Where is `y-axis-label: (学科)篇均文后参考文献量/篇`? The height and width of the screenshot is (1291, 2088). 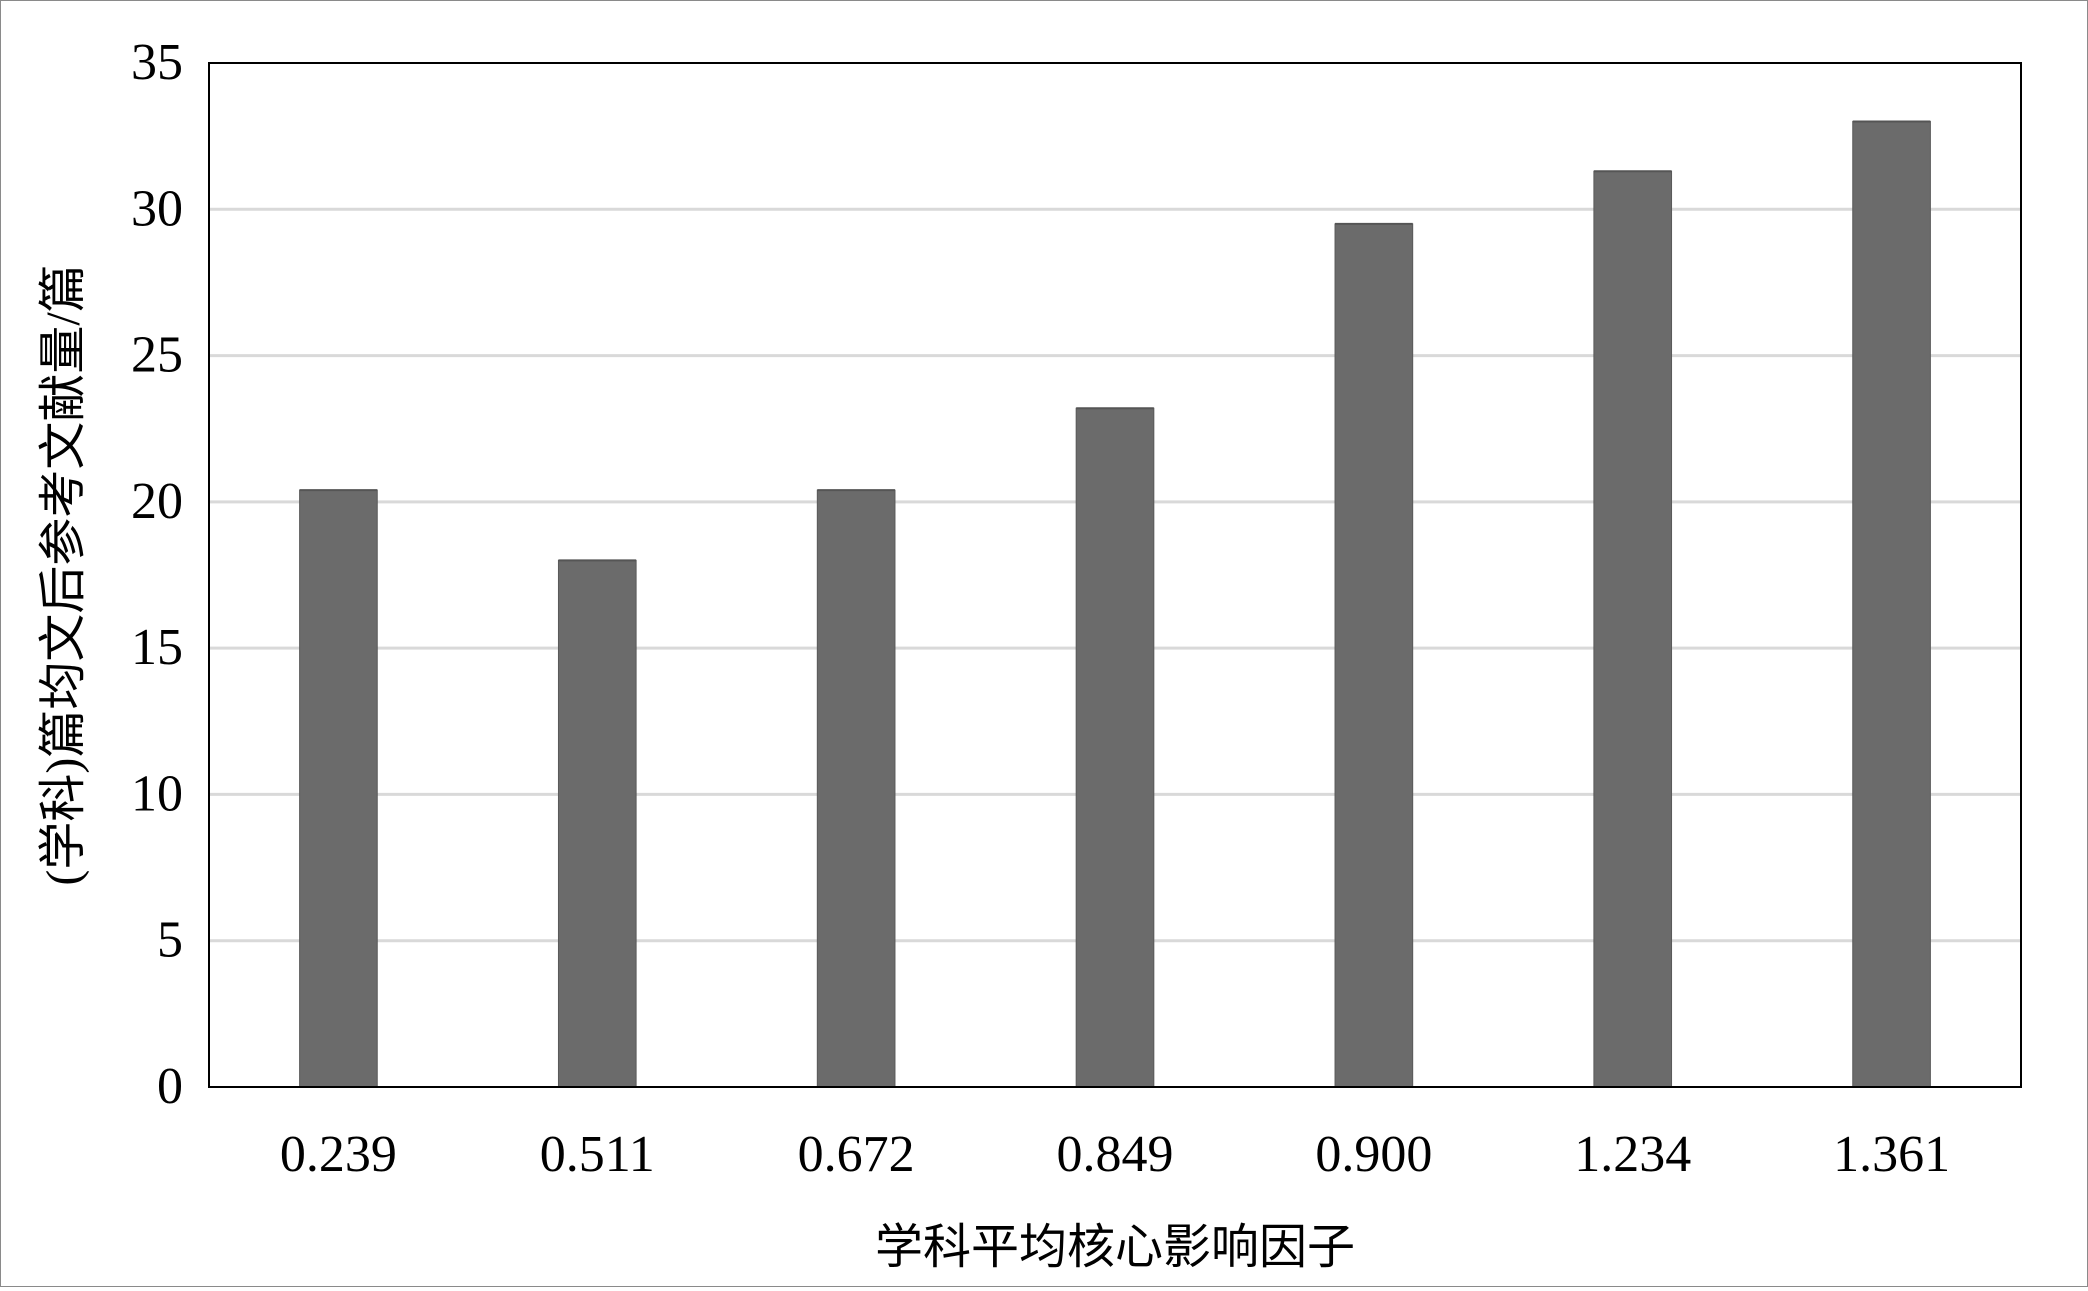
y-axis-label: (学科)篇均文后参考文献量/篇 is located at coordinates (63, 574).